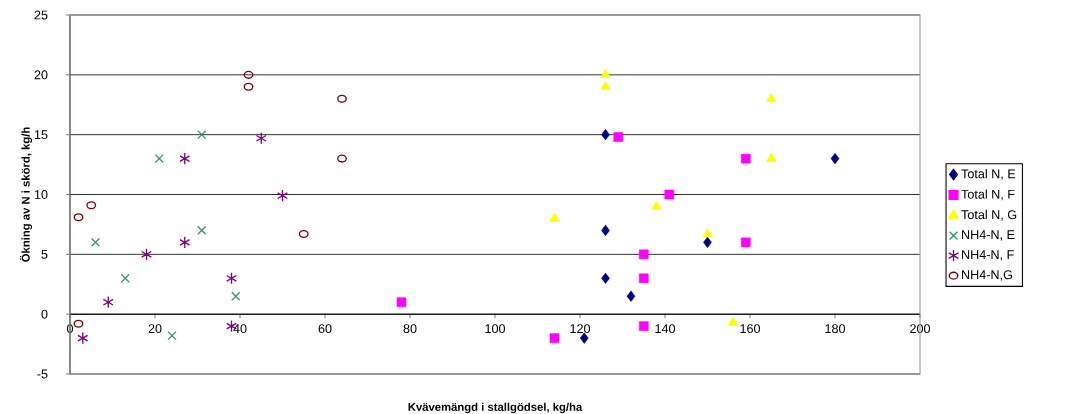 Image resolution: width=1084 pixels, height=414 pixels. I want to click on y-axis-title: Ökning av N i skörd, kg/h, so click(26, 194).